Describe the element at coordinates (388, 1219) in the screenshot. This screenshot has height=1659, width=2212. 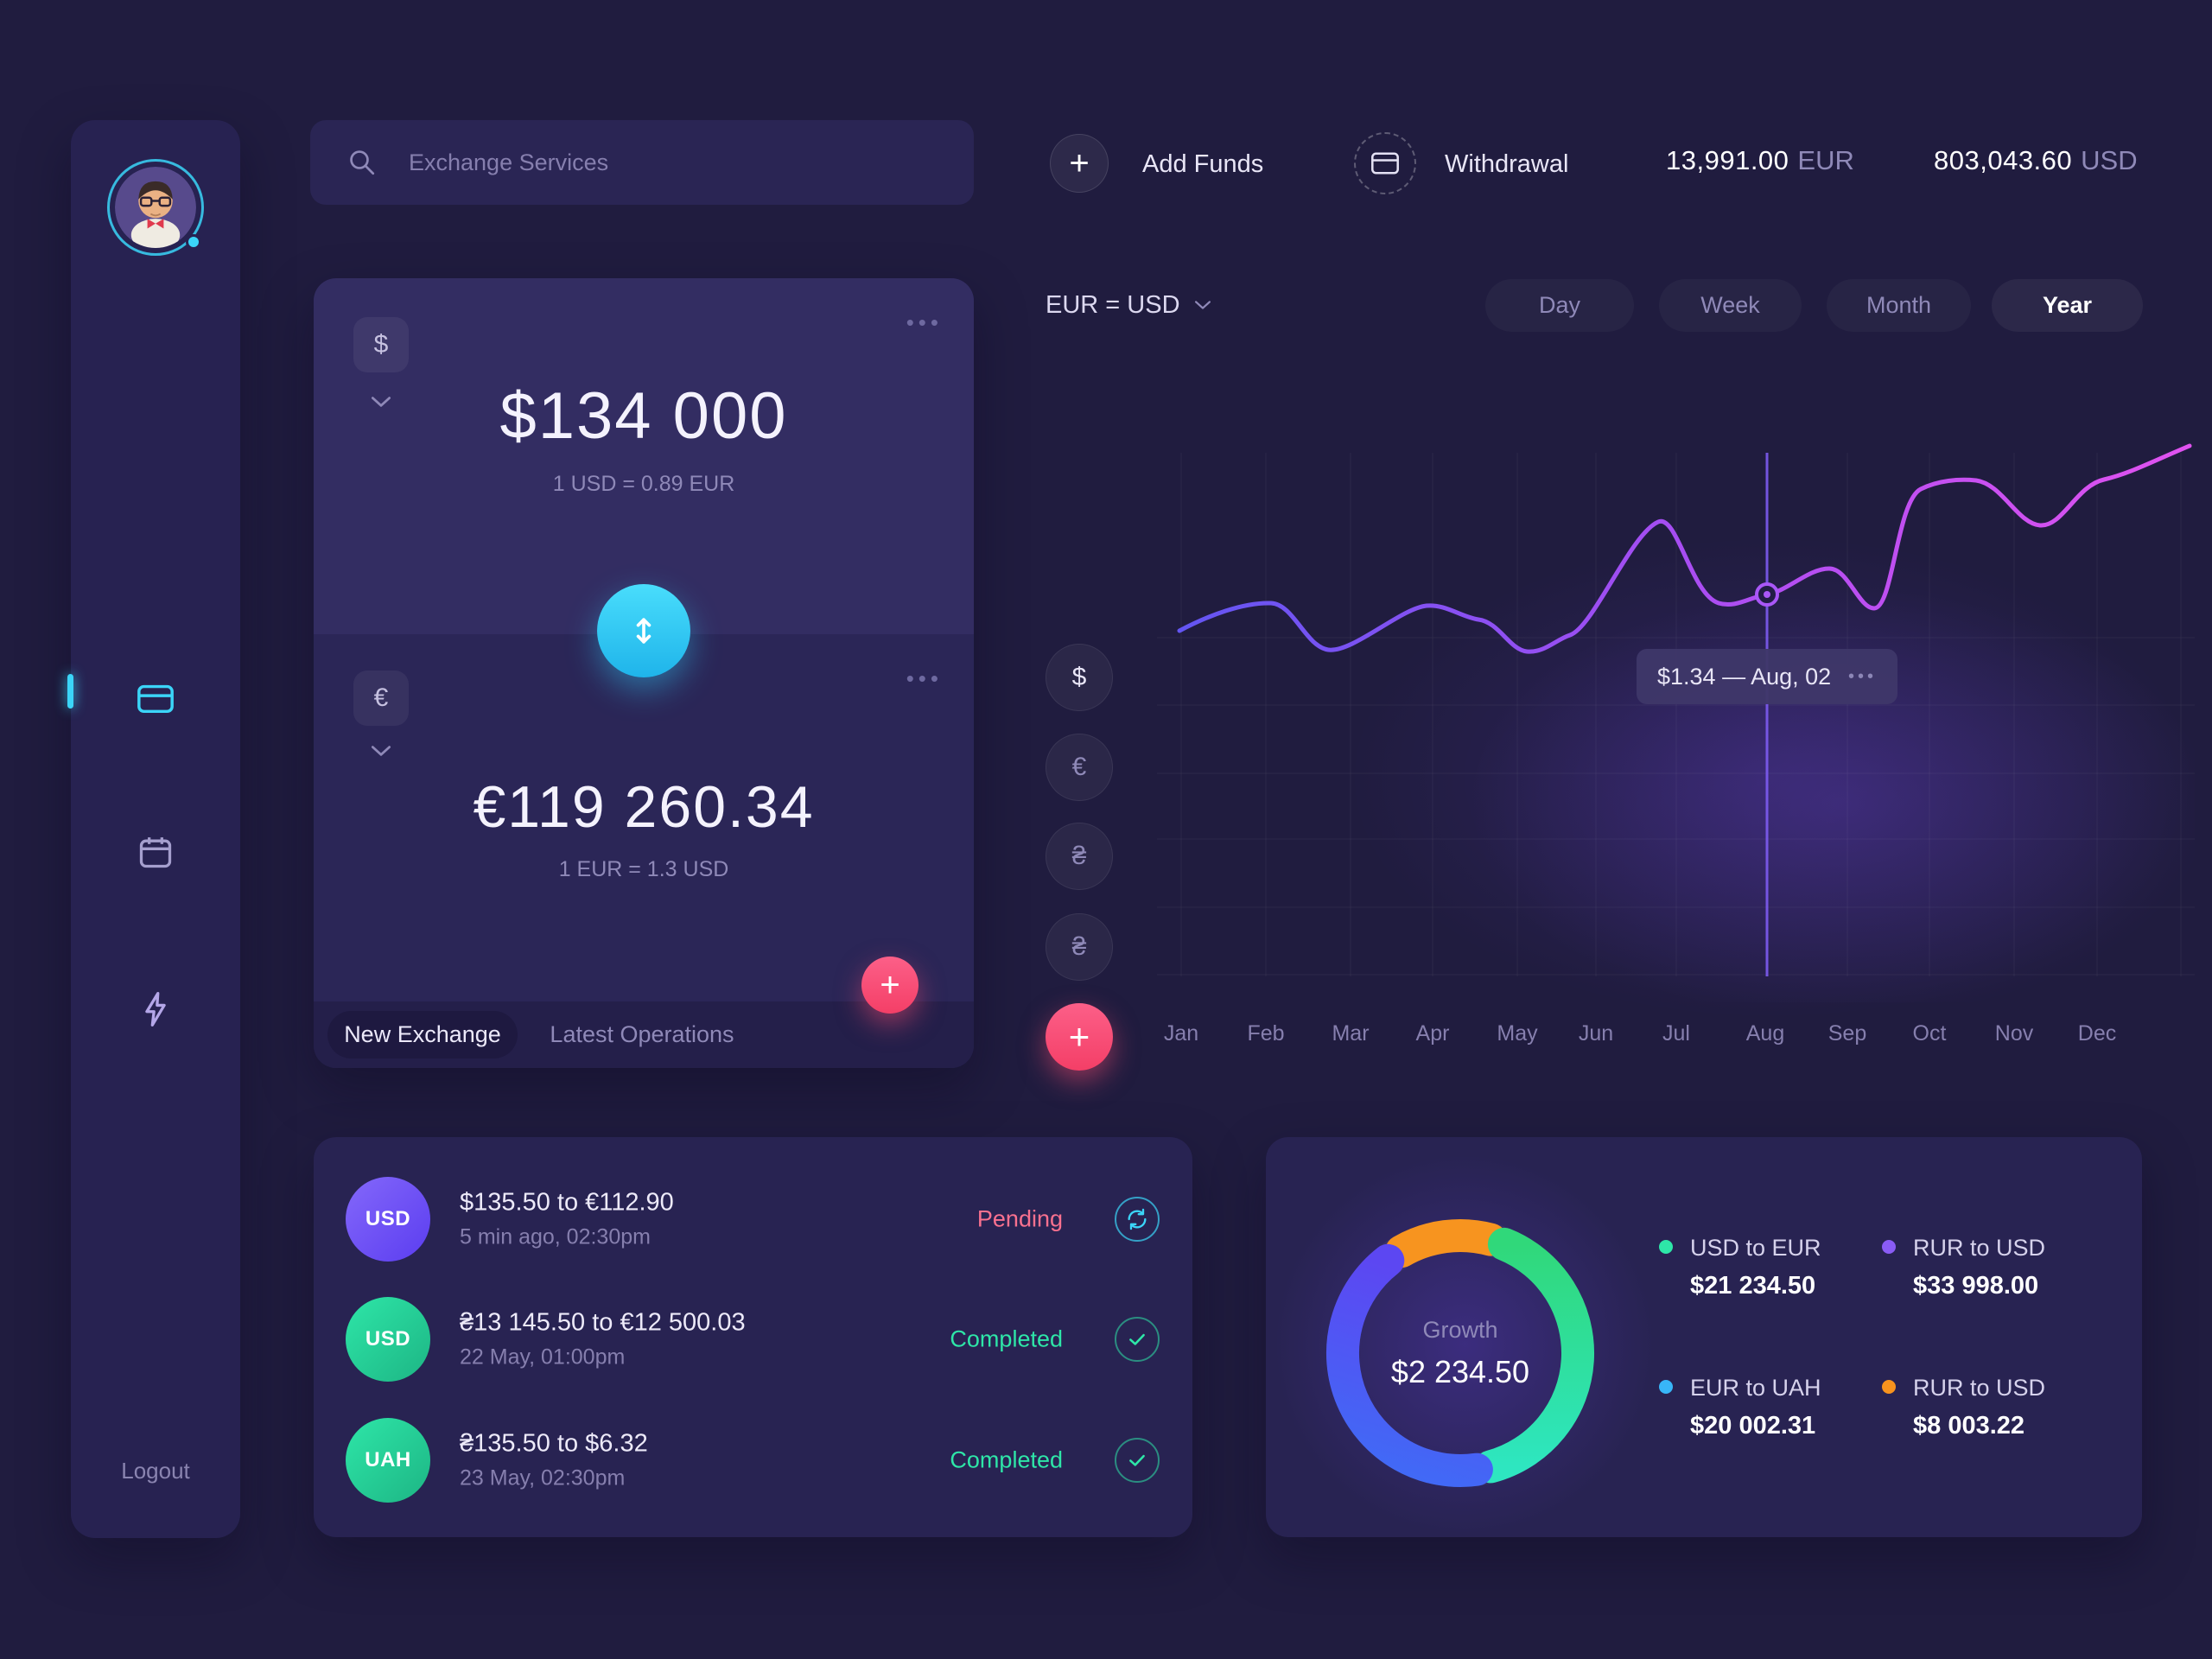
I see `currency-badge: USD` at that location.